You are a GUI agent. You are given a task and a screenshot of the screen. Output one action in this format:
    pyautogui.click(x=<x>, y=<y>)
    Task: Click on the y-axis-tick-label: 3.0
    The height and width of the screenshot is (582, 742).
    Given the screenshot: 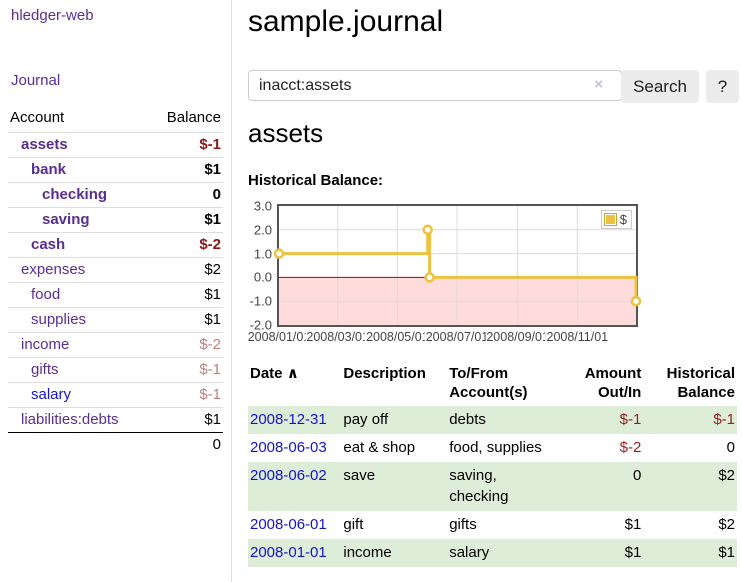 What is the action you would take?
    pyautogui.click(x=262, y=206)
    